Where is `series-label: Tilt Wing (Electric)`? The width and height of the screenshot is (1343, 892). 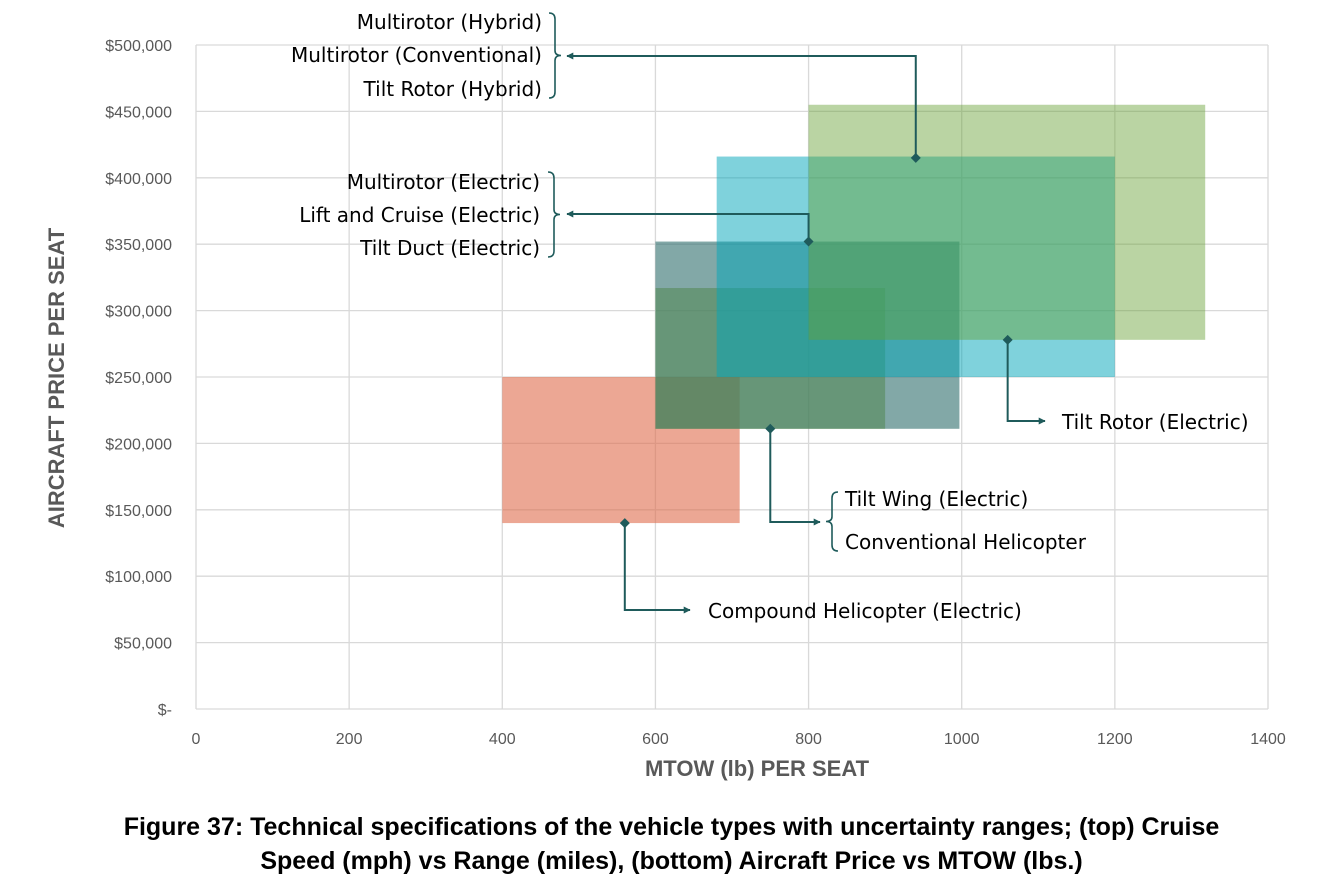
series-label: Tilt Wing (Electric) is located at coordinates (936, 499).